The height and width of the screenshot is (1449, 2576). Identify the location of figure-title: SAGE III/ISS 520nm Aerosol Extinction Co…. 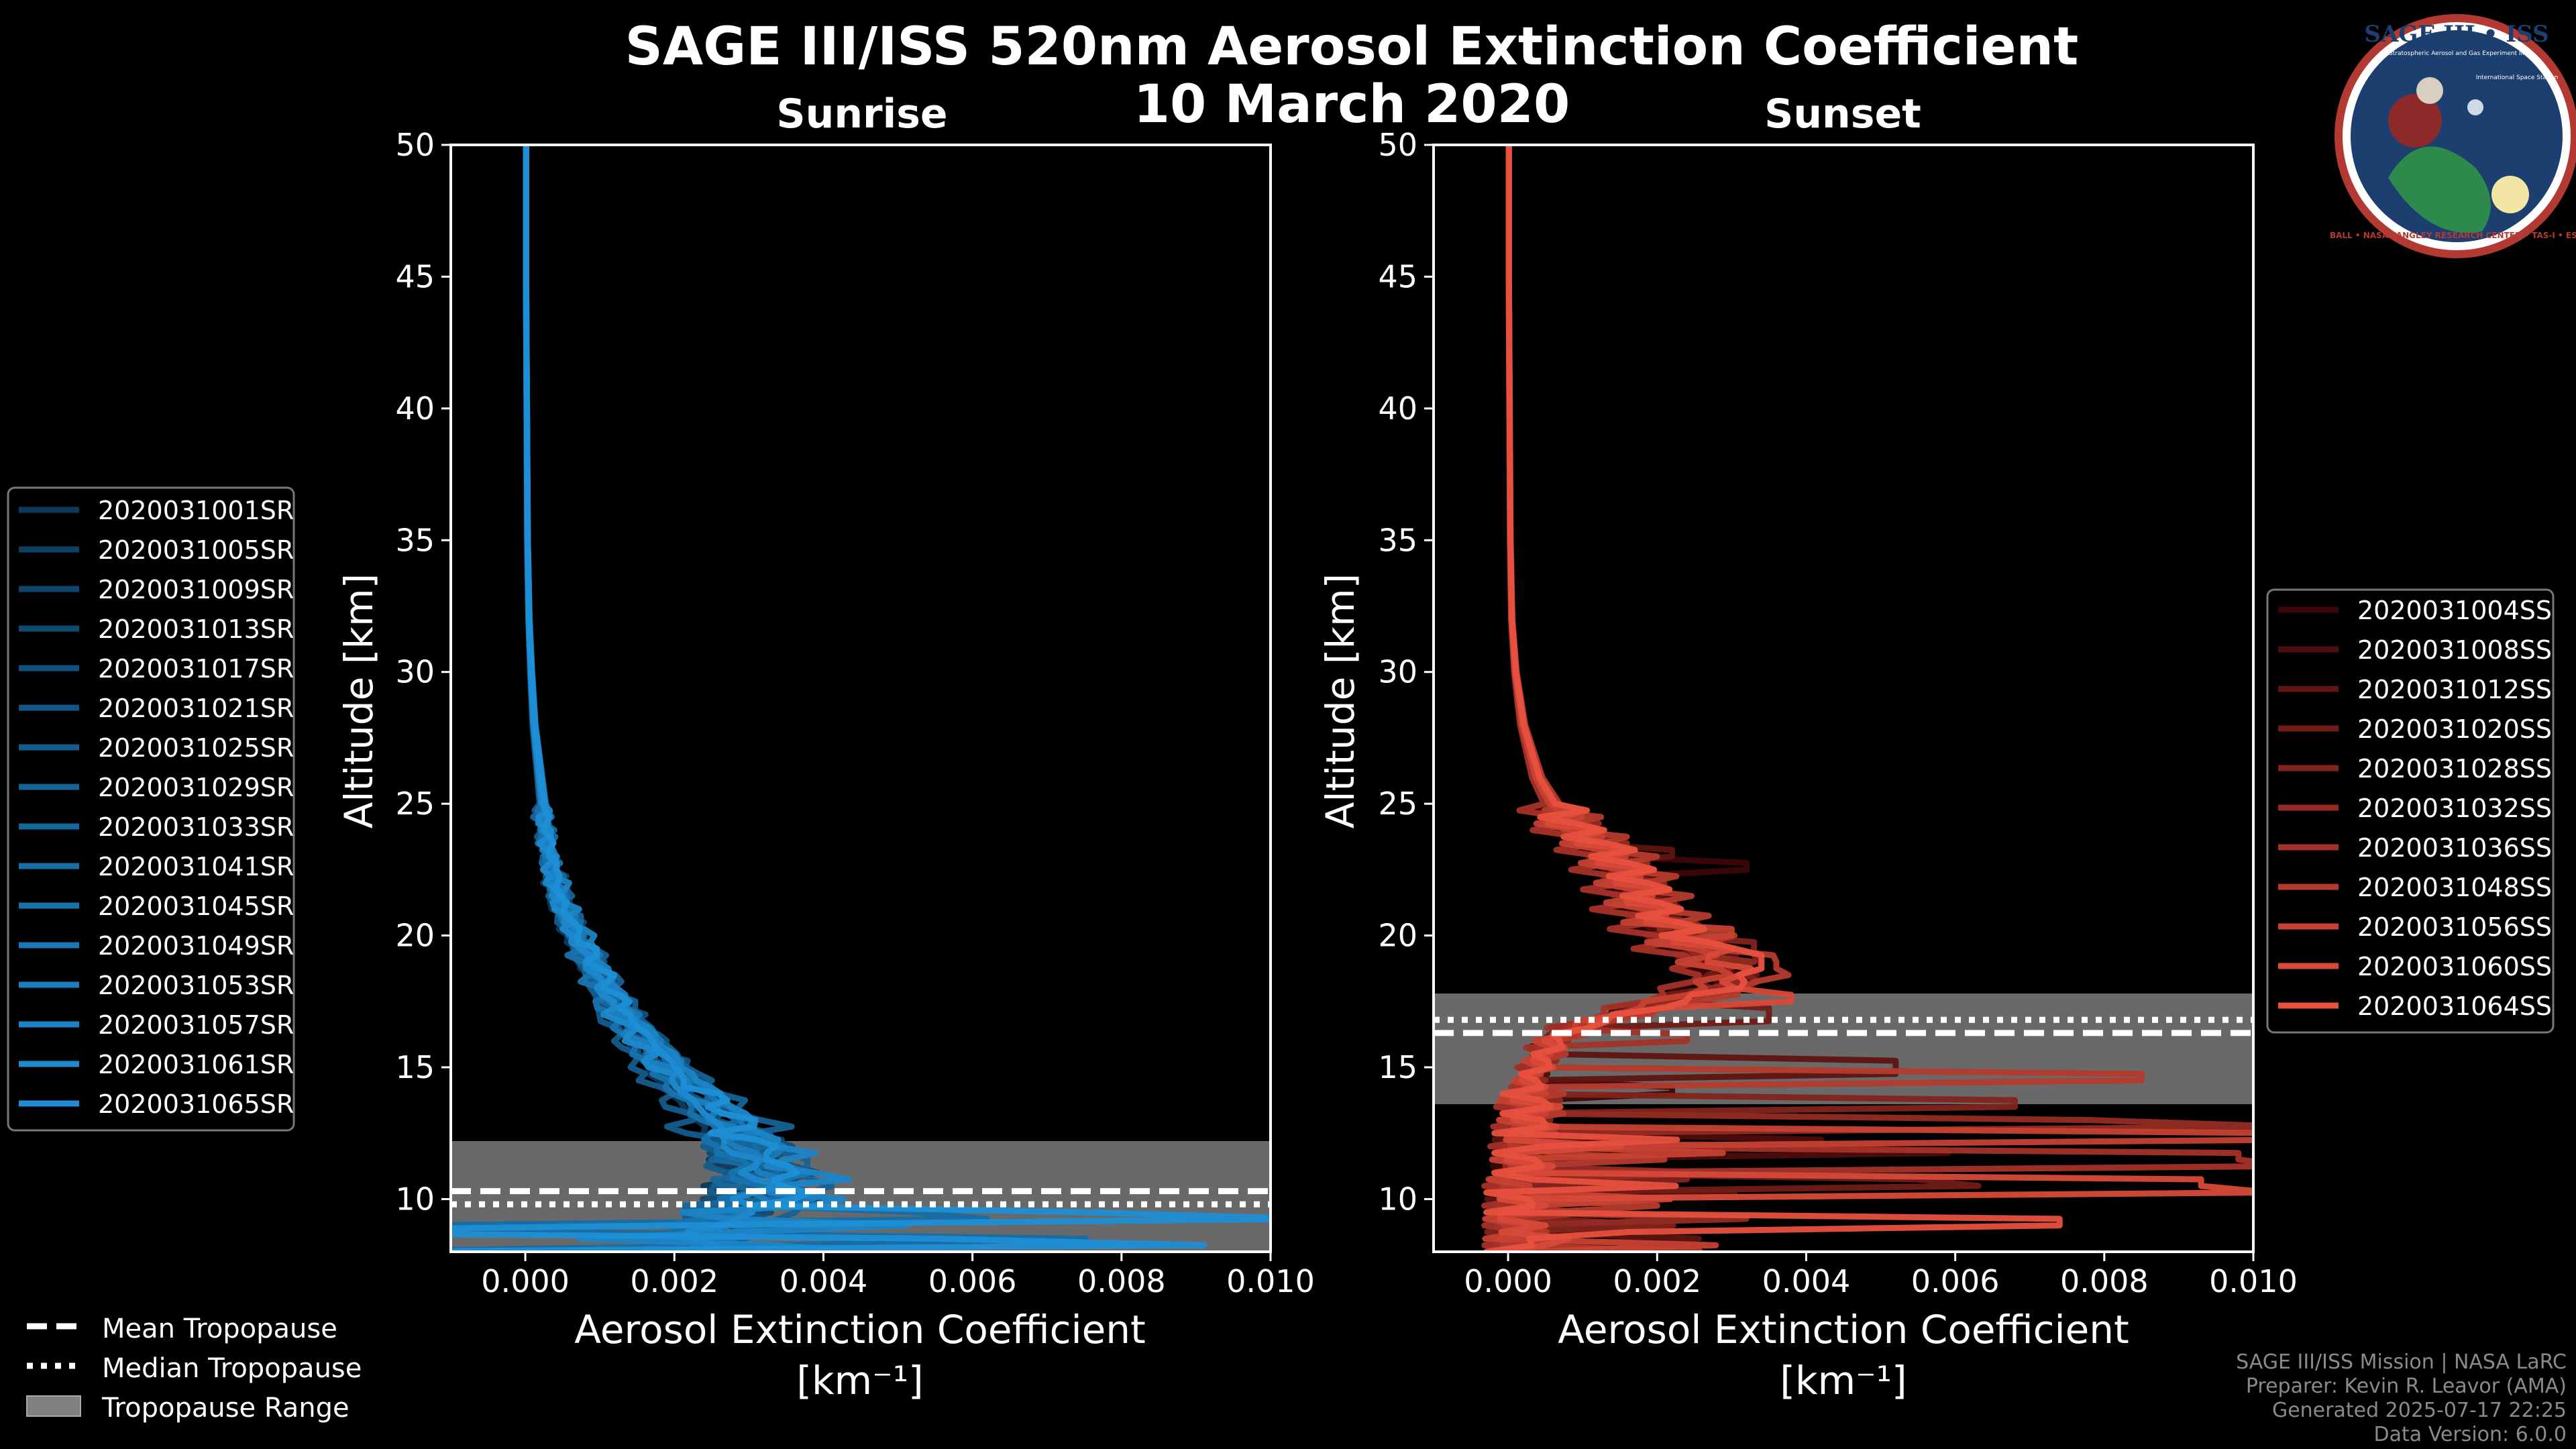
(1352, 47).